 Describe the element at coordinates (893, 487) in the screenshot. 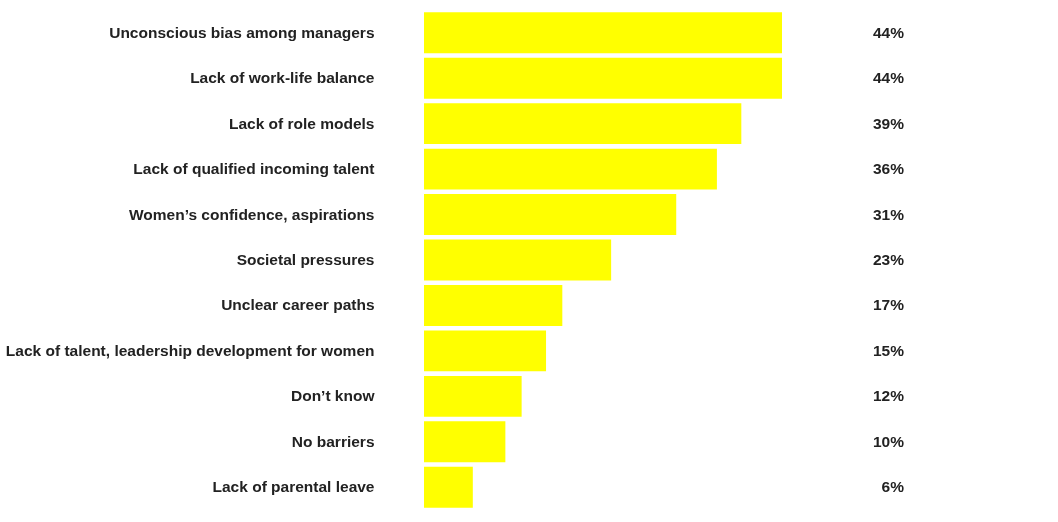

I see `data-label: 6%` at that location.